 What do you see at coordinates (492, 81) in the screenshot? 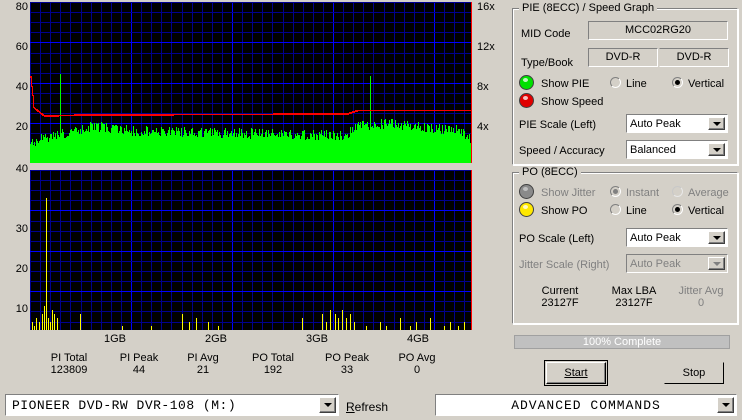
I see `pie-chart-right-axis: 16x 12x 8x 4x` at bounding box center [492, 81].